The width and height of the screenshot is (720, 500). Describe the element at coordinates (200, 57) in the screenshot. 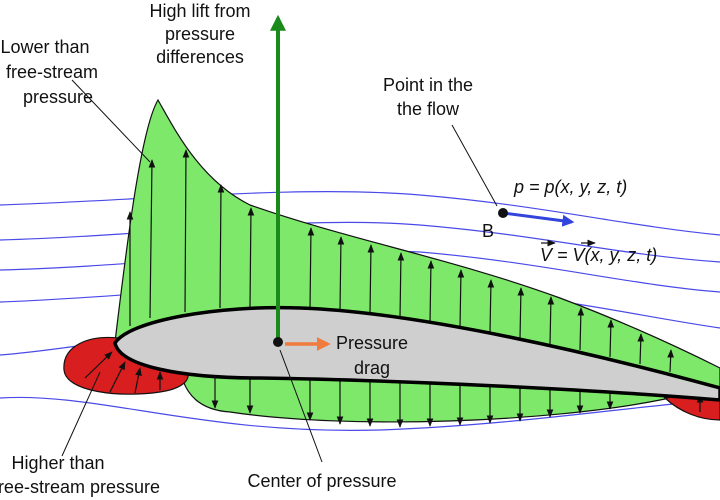

I see `label: differences` at that location.